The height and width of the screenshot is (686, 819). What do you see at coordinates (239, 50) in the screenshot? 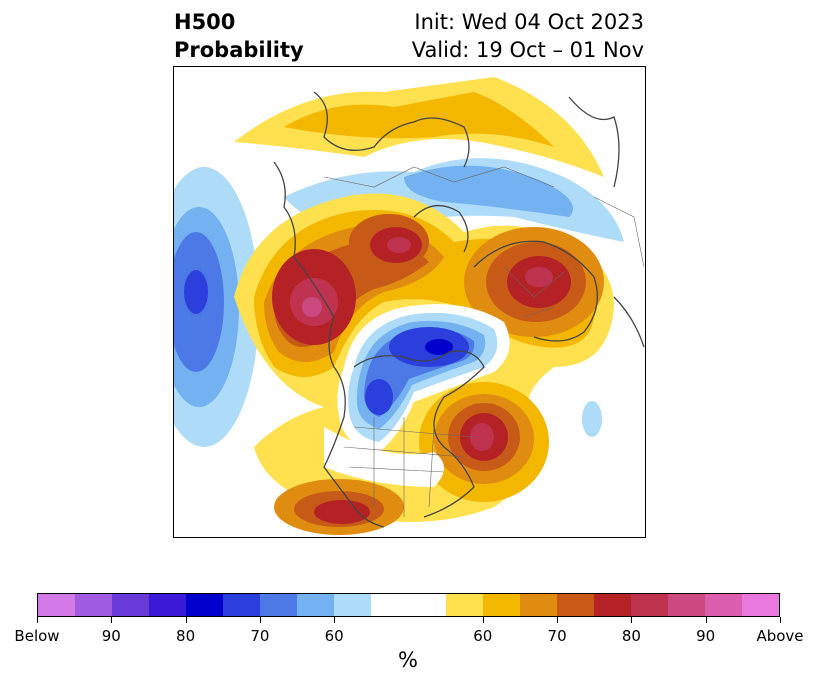
I see `variable-type: Probability` at bounding box center [239, 50].